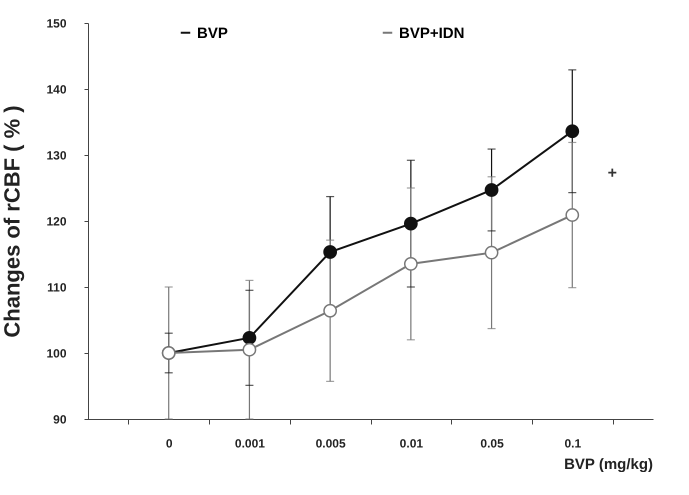 This screenshot has width=689, height=495. Describe the element at coordinates (57, 287) in the screenshot. I see `y-tick-label: 110` at that location.